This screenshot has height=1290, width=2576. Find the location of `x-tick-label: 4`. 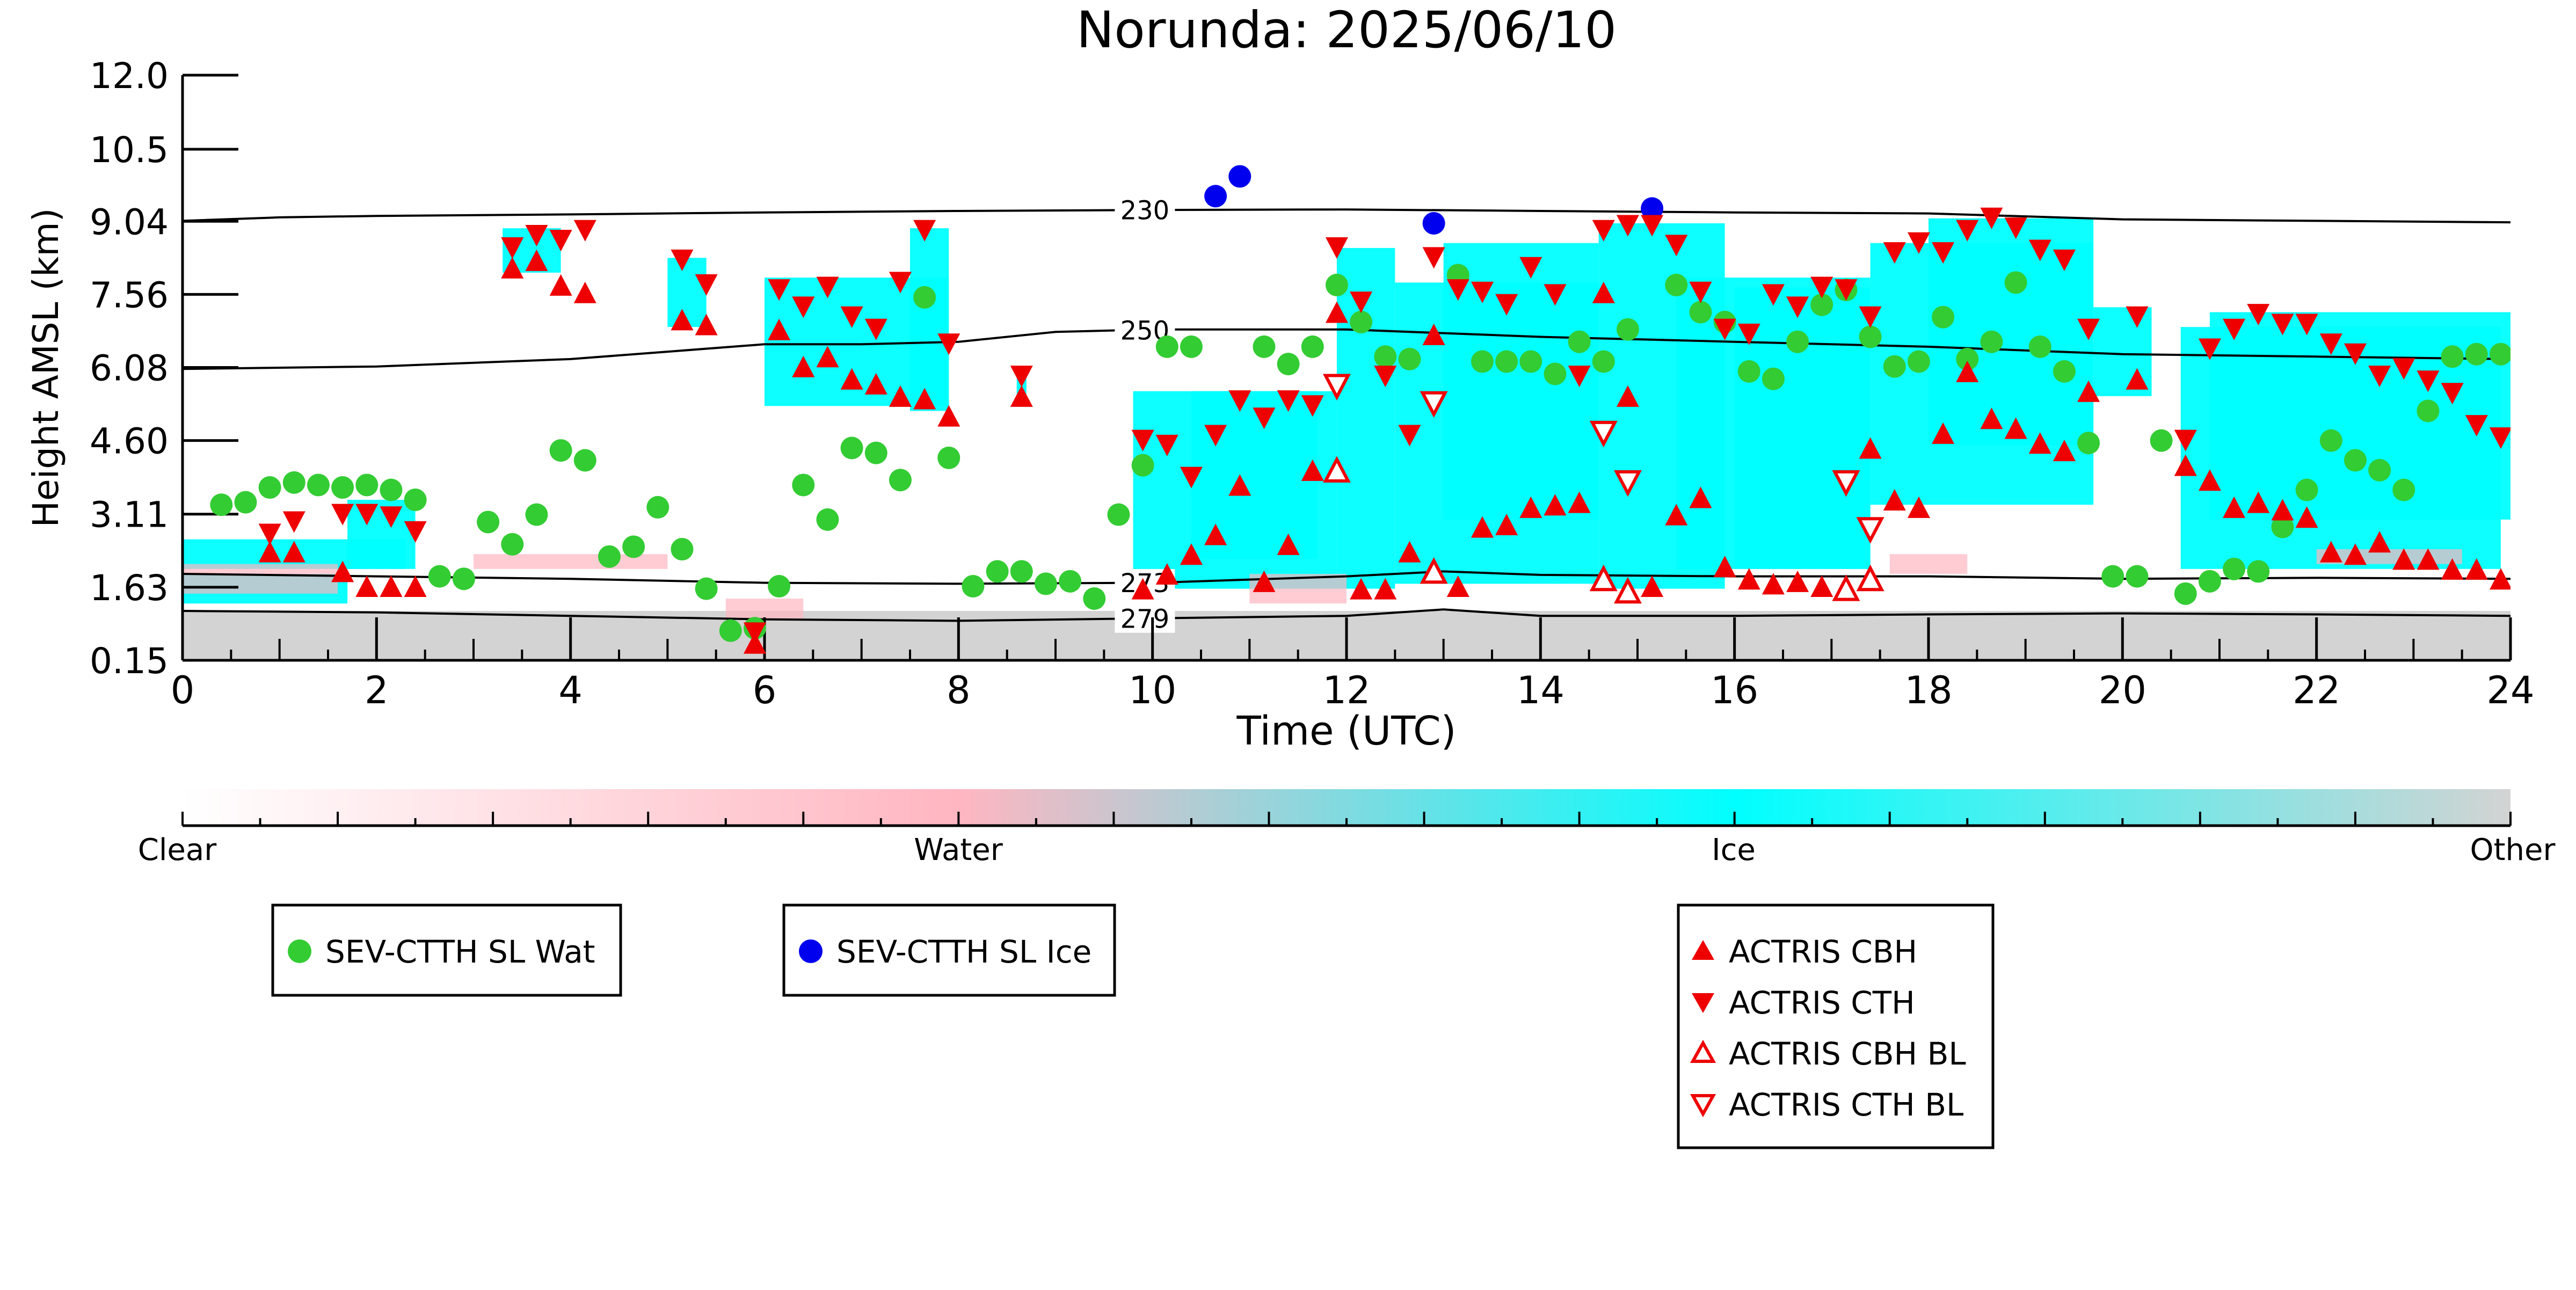

x-tick-label: 4 is located at coordinates (570, 690).